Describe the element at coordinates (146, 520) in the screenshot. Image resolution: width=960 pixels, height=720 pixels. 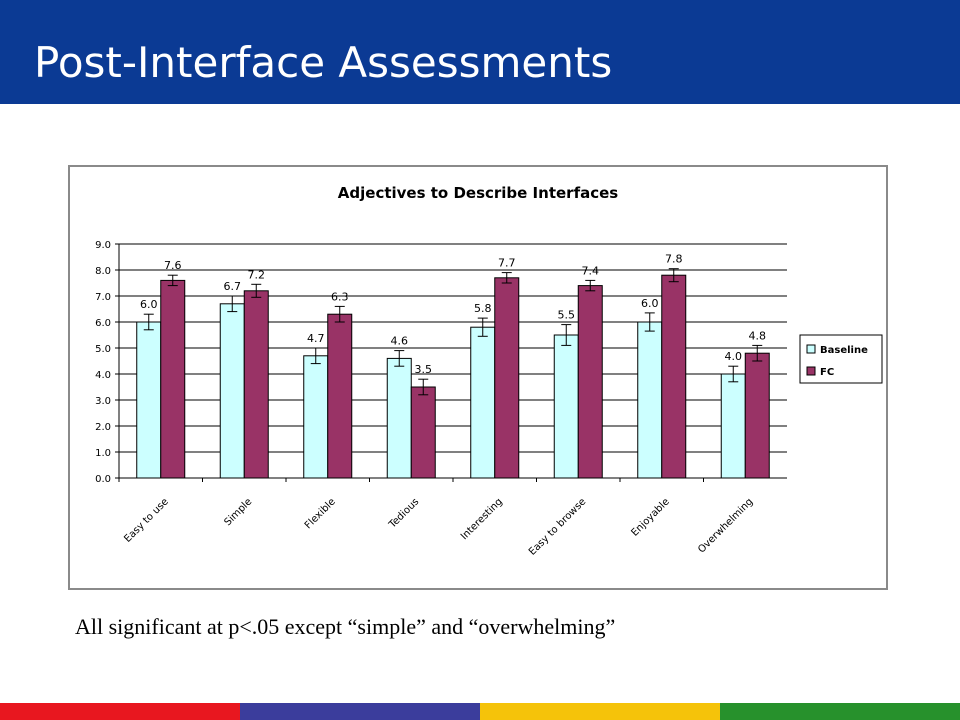
I see `x-tick-label: Easy to use` at that location.